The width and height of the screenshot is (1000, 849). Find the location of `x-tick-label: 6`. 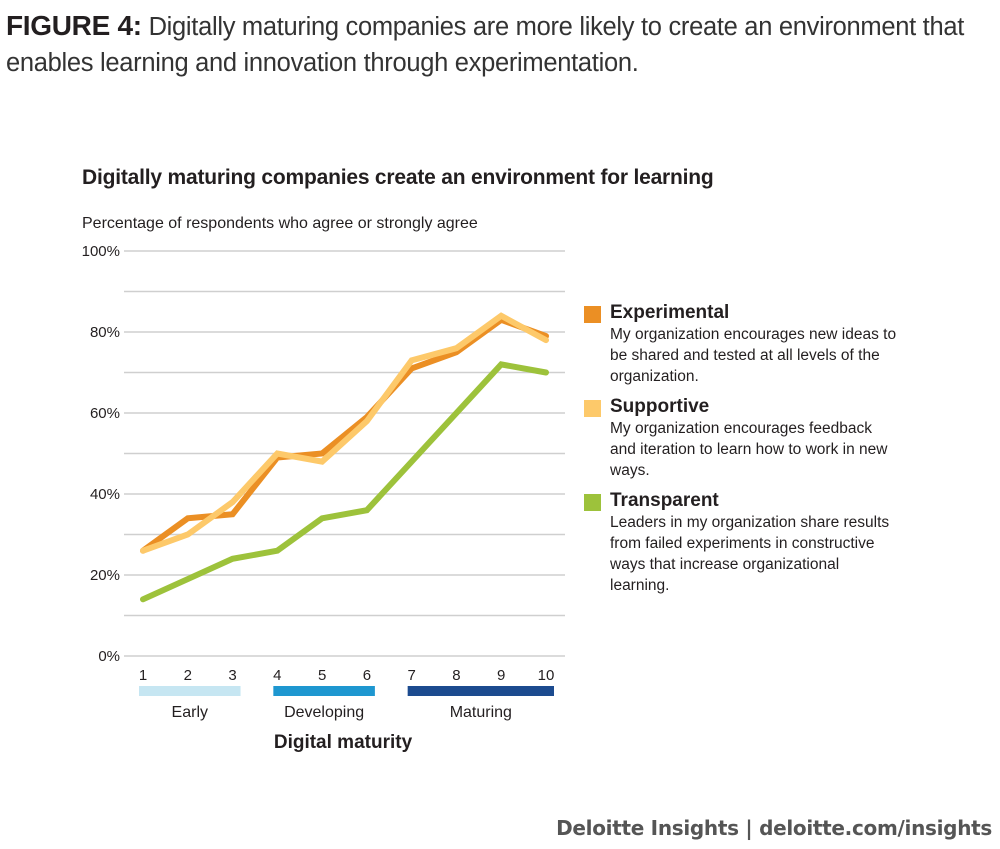

x-tick-label: 6 is located at coordinates (367, 675).